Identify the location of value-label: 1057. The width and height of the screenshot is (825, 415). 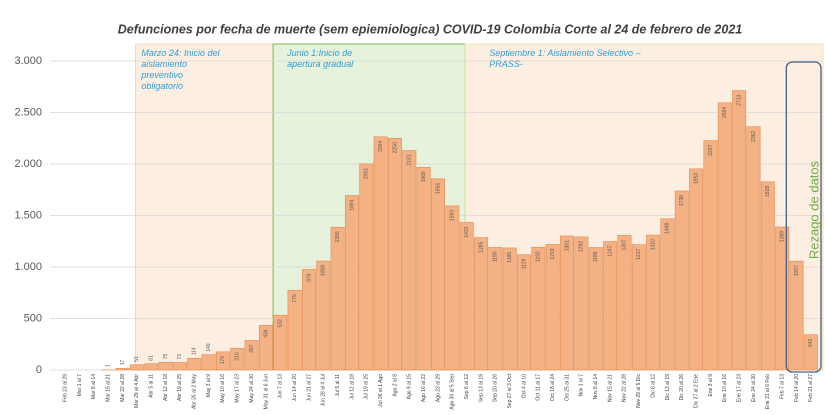
(797, 270).